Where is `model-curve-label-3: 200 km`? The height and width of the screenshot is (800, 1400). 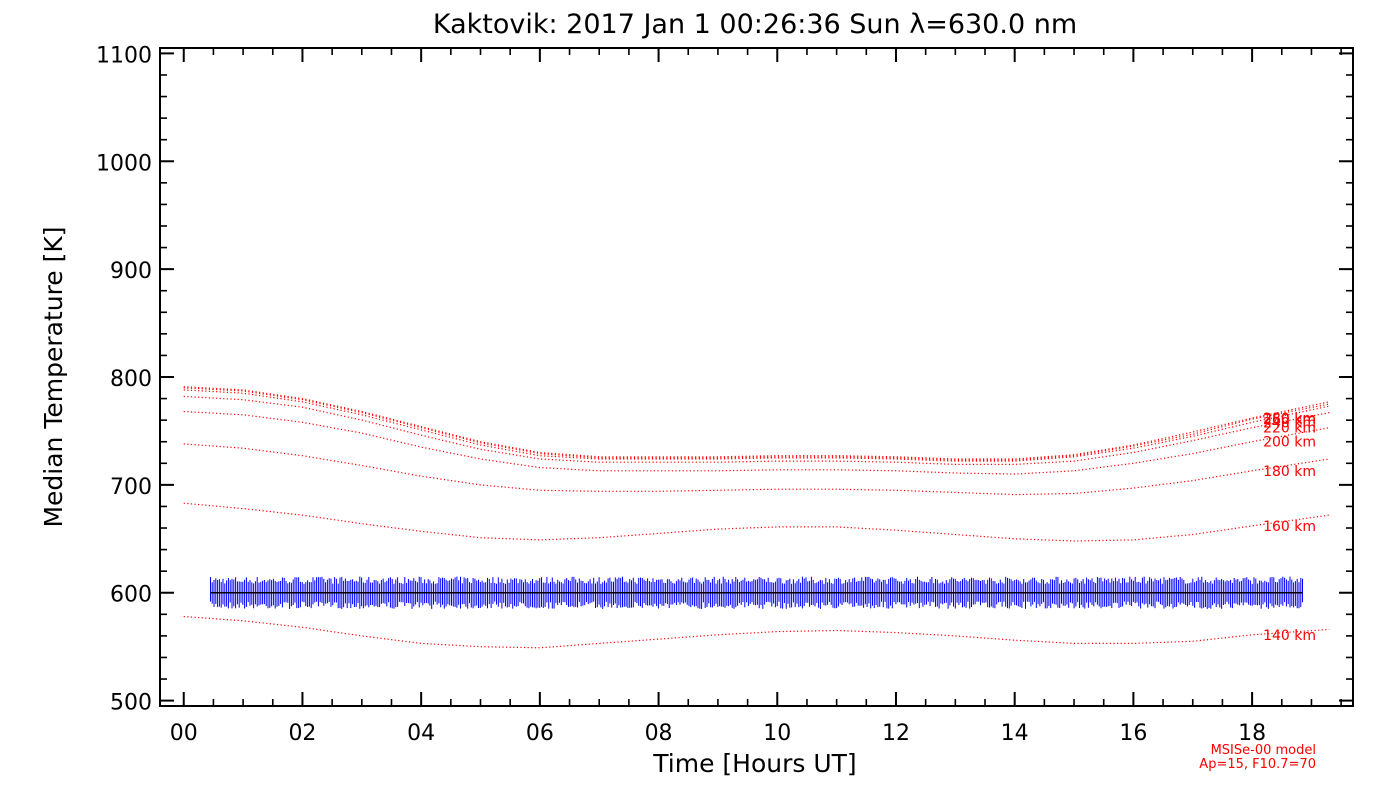 model-curve-label-3: 200 km is located at coordinates (1289, 443).